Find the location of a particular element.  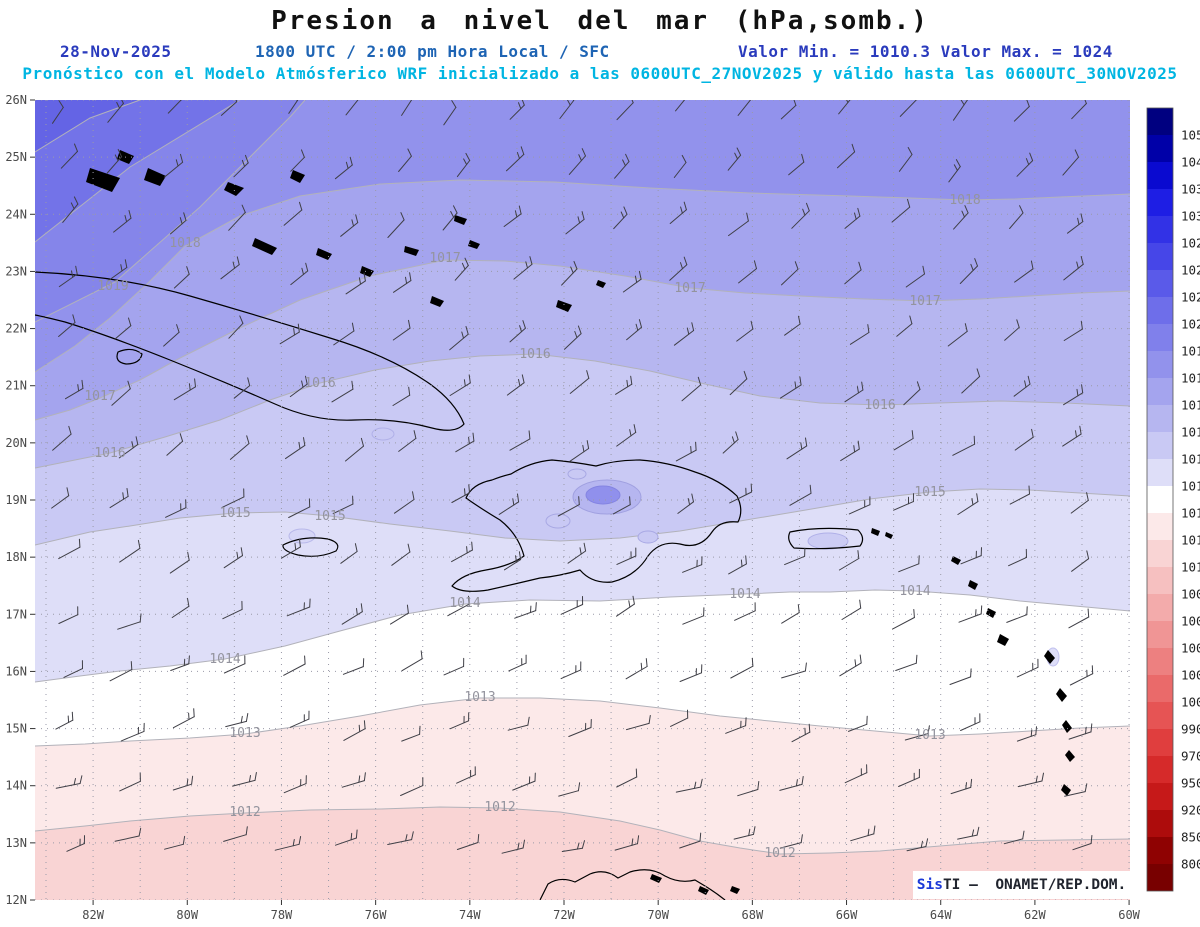

colorbar-label: 800 is located at coordinates (1190, 864).